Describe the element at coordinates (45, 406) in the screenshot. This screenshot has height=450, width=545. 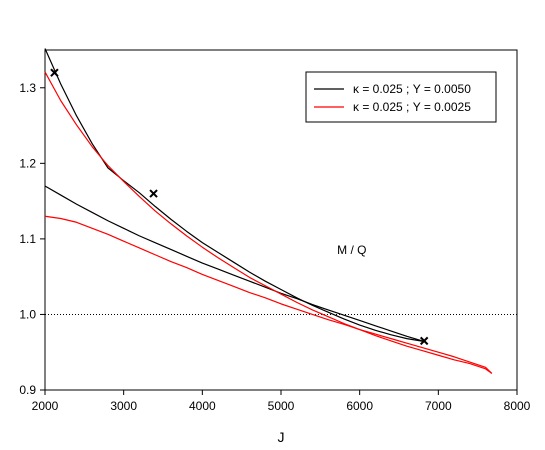
I see `x-tick-label: 2000` at that location.